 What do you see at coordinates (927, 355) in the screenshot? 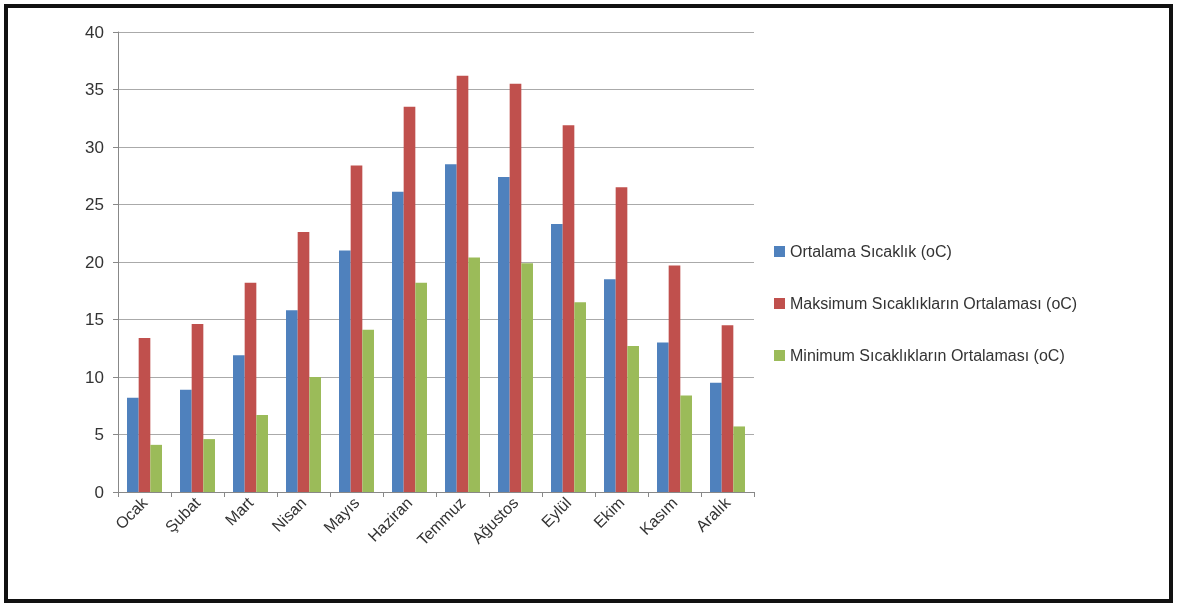
I see `legend-label: Minimum Sıcaklıkların Ortalaması (oC)` at bounding box center [927, 355].